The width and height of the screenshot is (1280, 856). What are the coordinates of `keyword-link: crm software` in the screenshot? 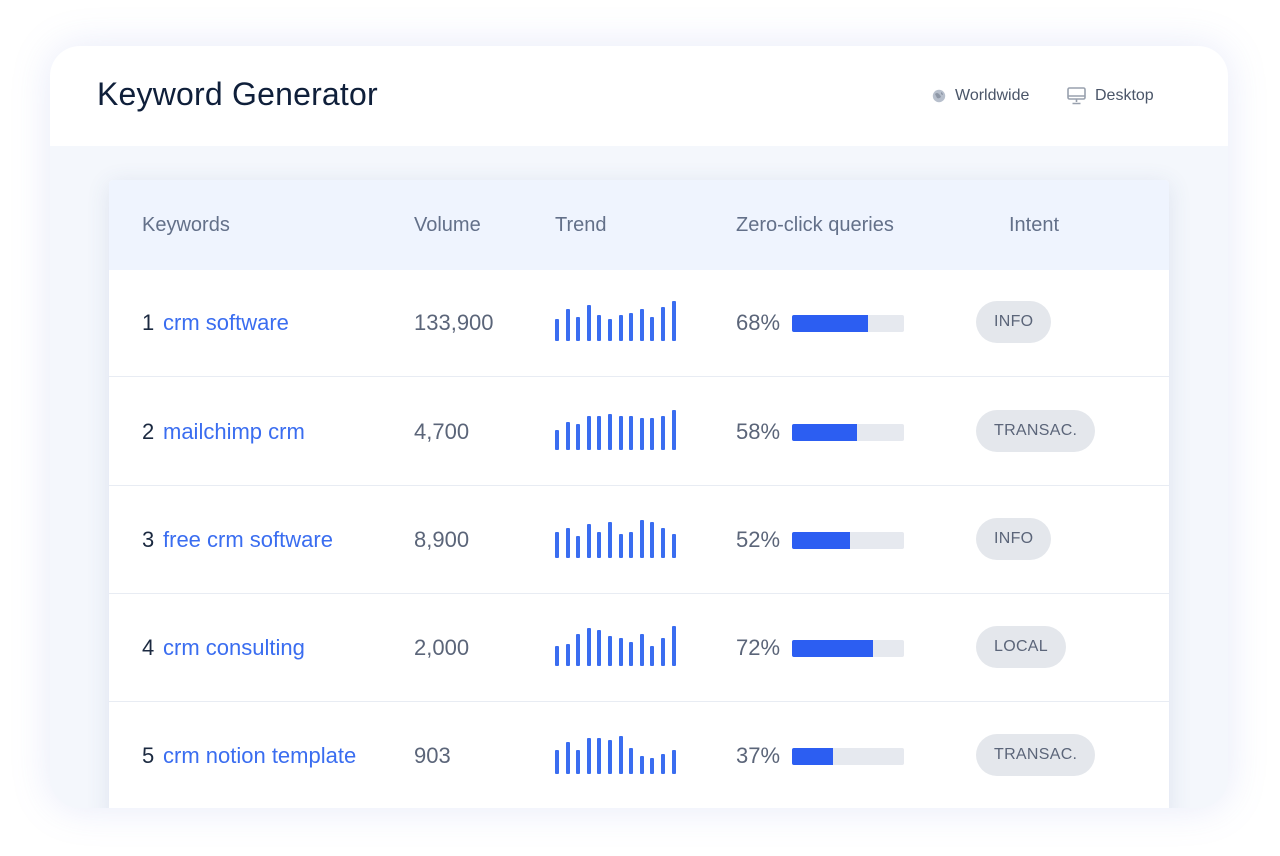 It's located at (226, 322).